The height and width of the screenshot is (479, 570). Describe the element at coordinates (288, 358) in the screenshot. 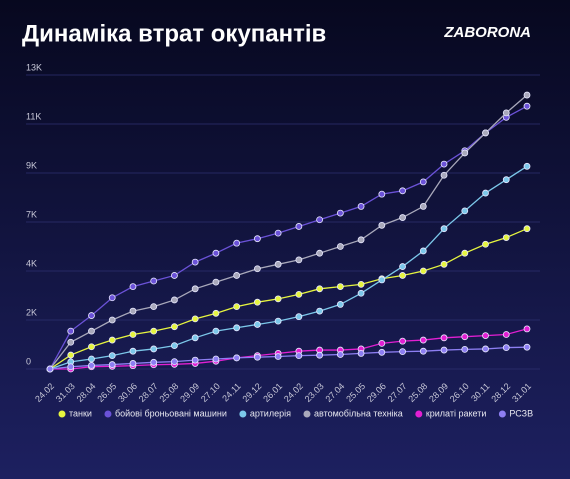

I see `series-line` at that location.